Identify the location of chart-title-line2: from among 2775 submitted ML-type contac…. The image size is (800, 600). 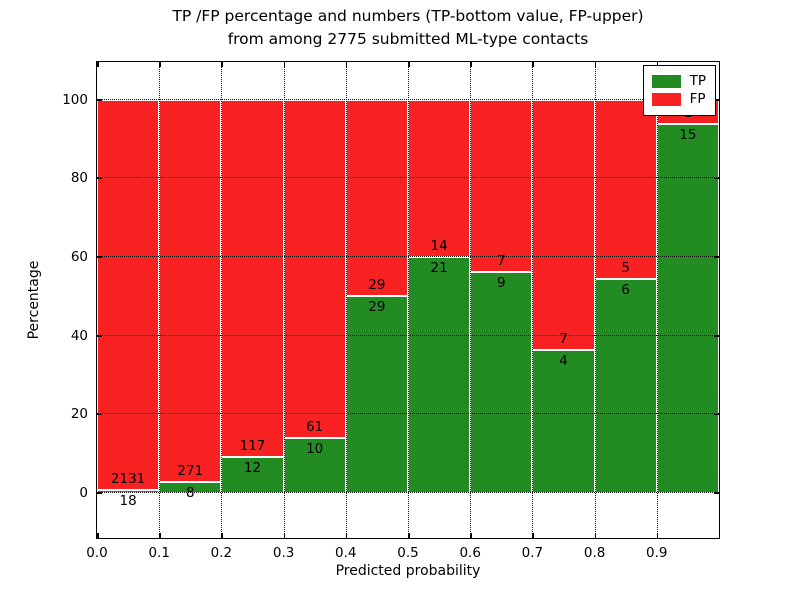
(408, 39).